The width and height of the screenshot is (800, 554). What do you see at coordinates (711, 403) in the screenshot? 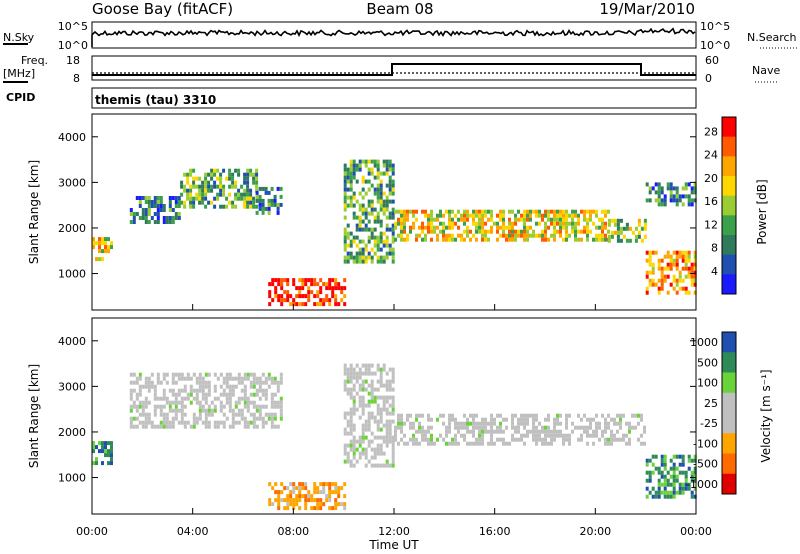
I see `velocity-colorbar-tick: 25` at bounding box center [711, 403].